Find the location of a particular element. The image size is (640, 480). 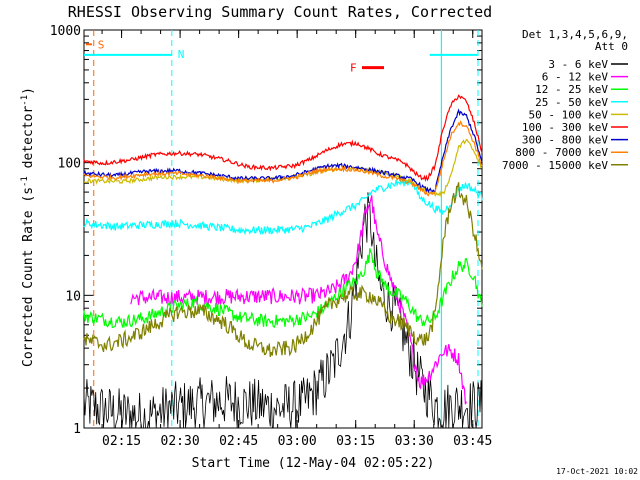

x-tick-label: 03:00 is located at coordinates (297, 441).